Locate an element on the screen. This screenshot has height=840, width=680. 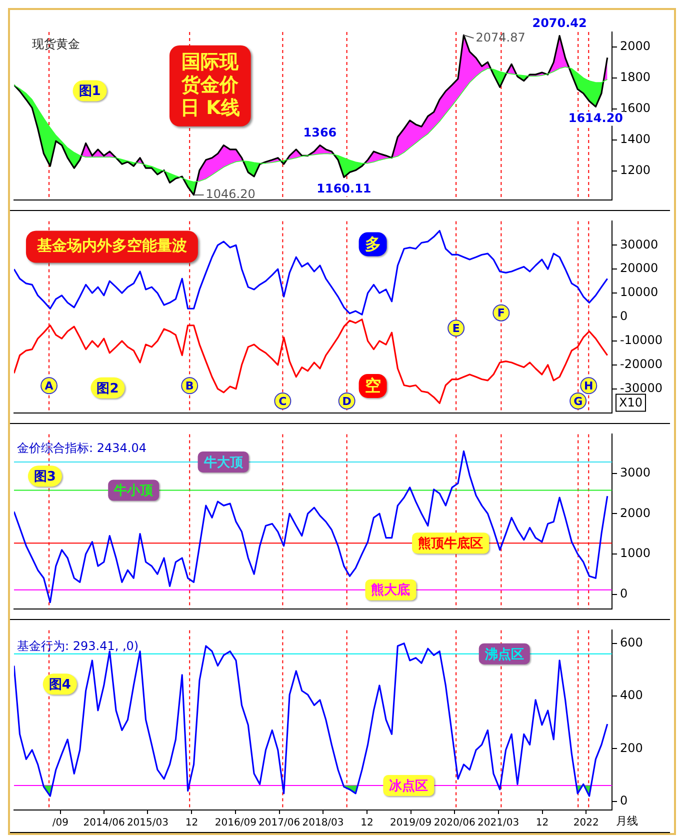
y-tick-label: 400 is located at coordinates (631, 695).